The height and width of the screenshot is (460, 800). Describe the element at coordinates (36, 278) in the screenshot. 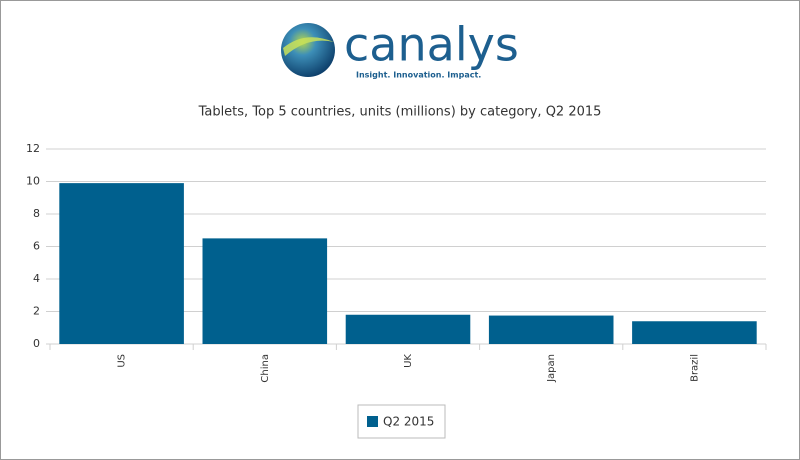

I see `y-tick-label: 4` at that location.